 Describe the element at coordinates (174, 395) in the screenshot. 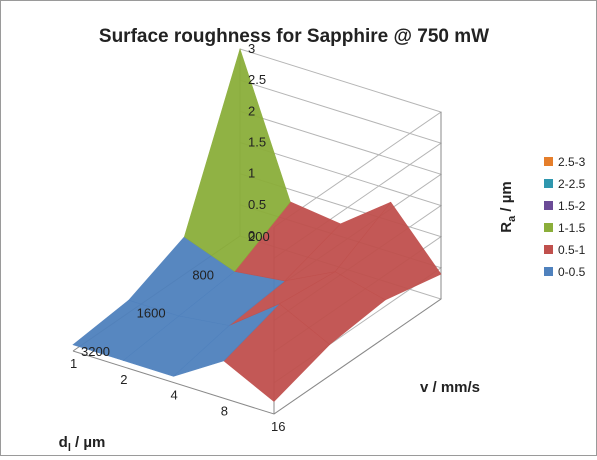

I see `d-tick-label: 4` at that location.